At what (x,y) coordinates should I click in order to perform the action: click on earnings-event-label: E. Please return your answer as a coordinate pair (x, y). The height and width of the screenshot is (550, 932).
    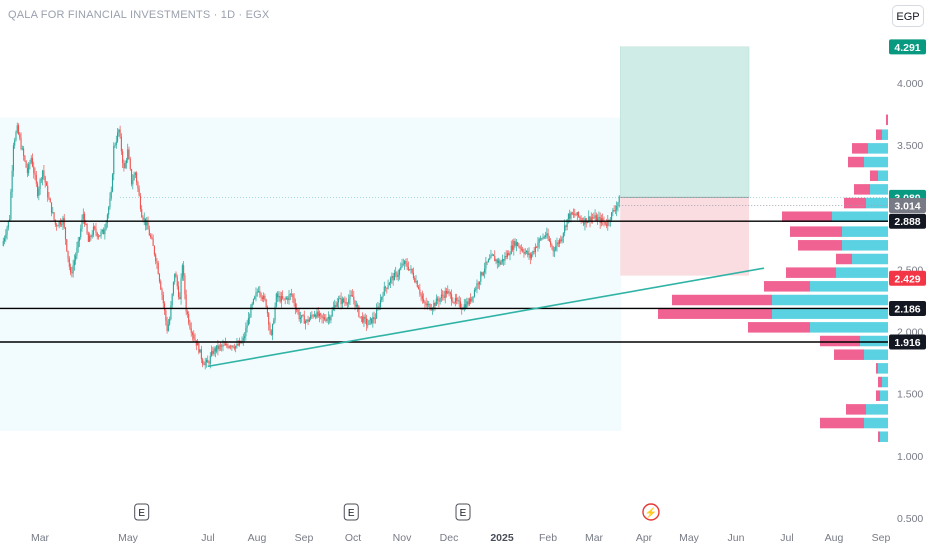
    Looking at the image, I should click on (351, 513).